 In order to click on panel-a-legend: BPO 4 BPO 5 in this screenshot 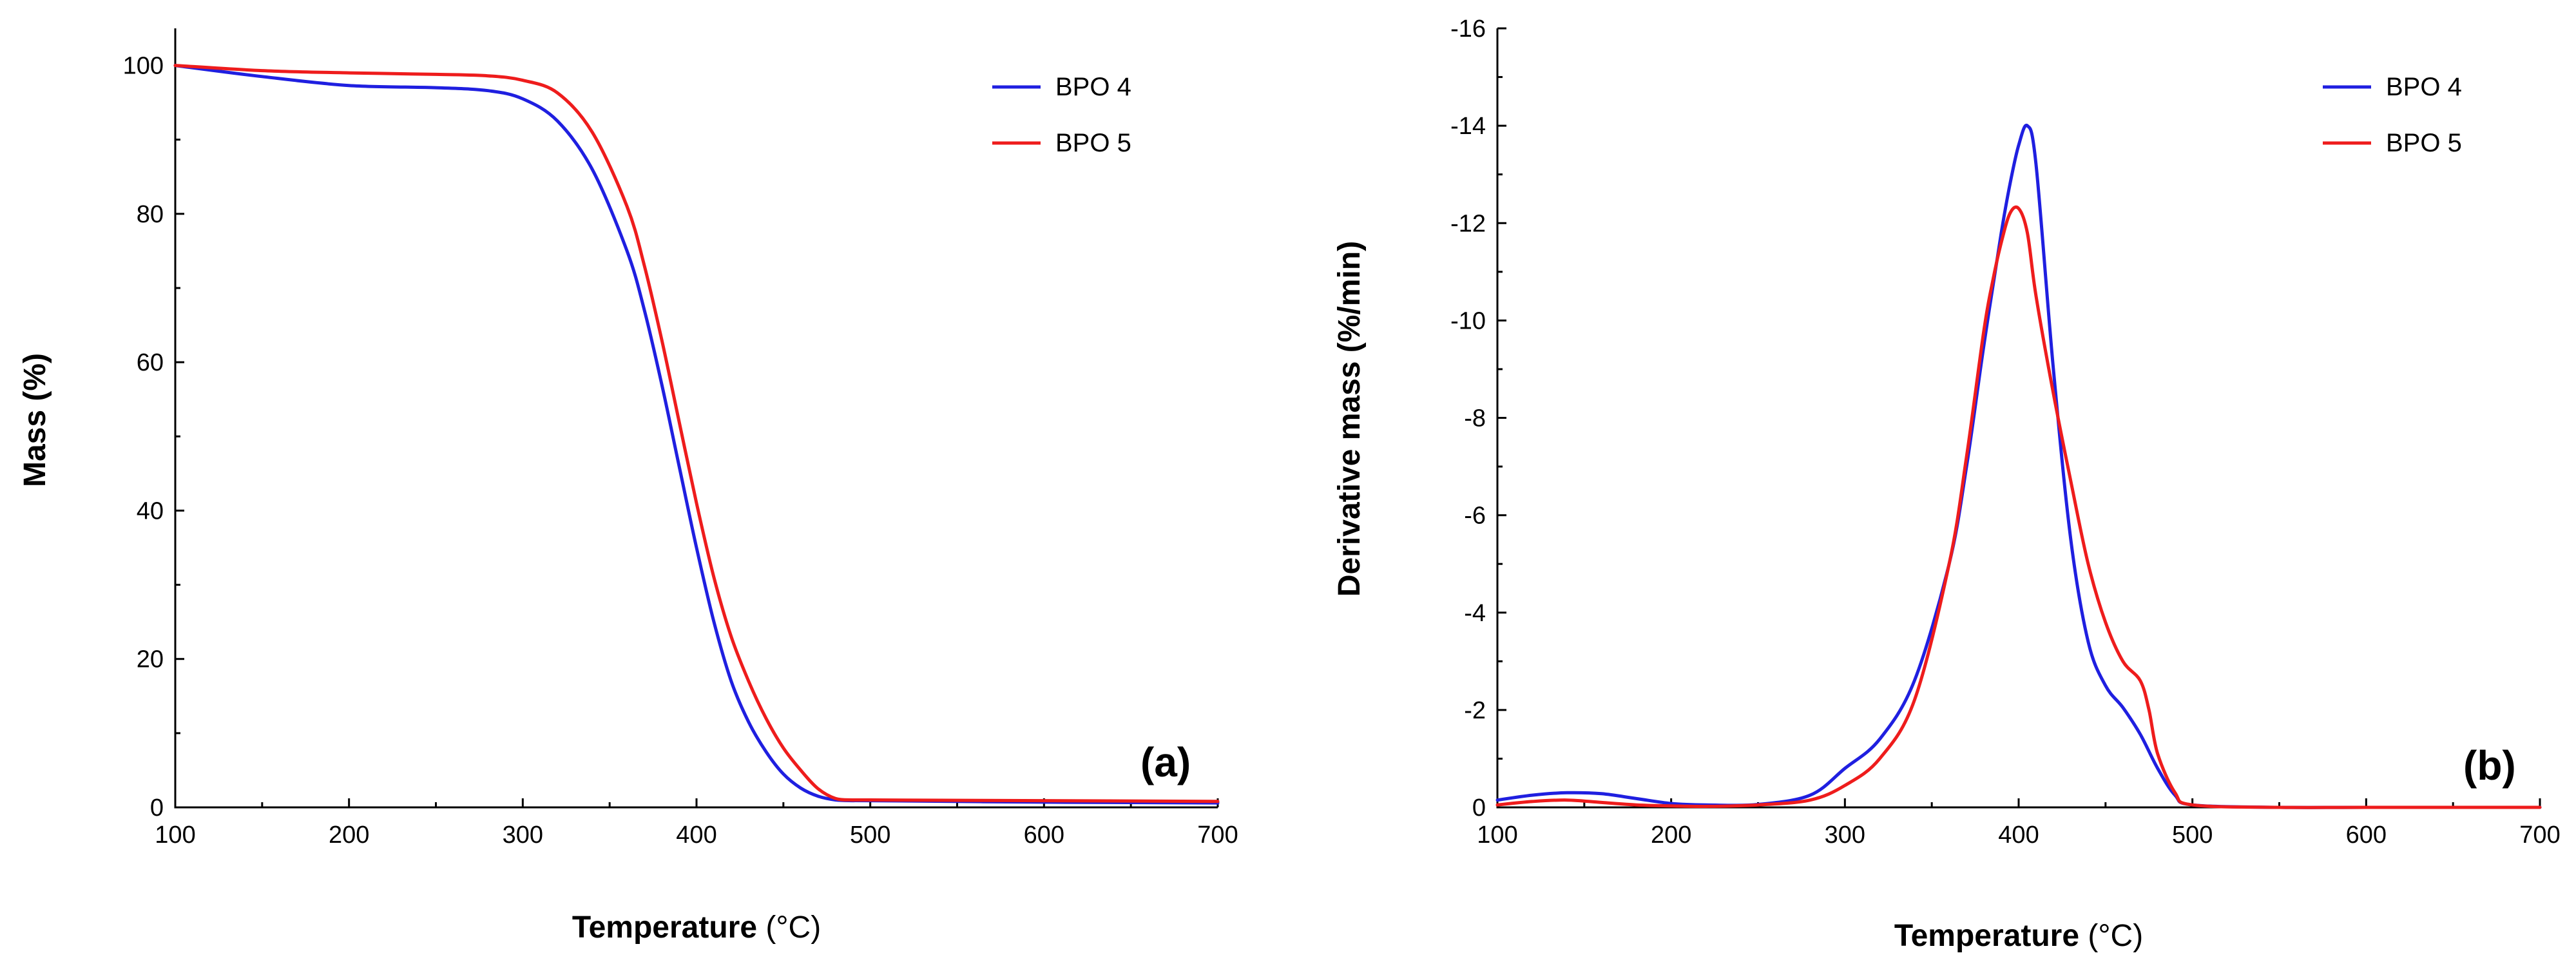, I will do `click(1062, 115)`.